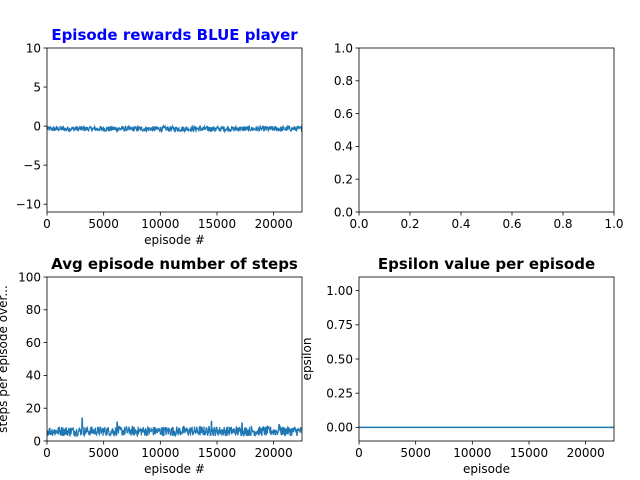 This screenshot has height=480, width=640. What do you see at coordinates (33, 343) in the screenshot?
I see `y-tick-label: 60` at bounding box center [33, 343].